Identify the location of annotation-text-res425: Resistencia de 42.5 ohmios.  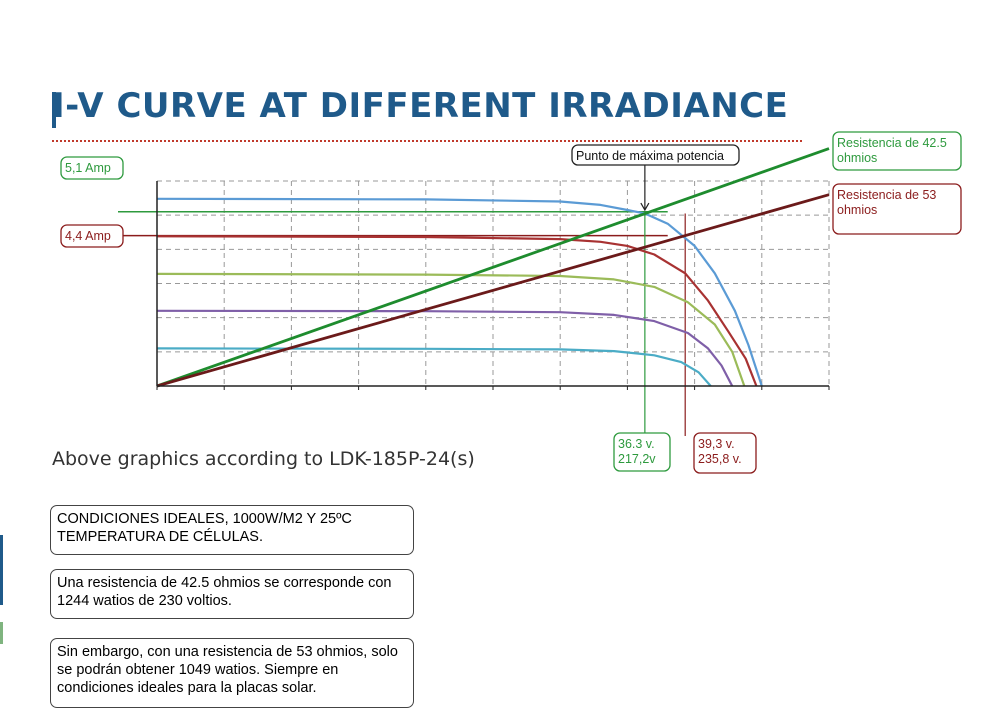
(892, 150).